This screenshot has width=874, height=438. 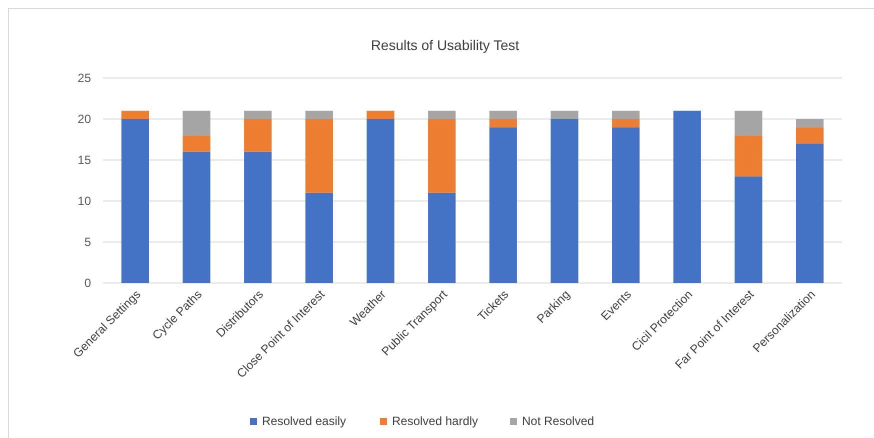 I want to click on chart-title: Results of Usability Test, so click(x=445, y=45).